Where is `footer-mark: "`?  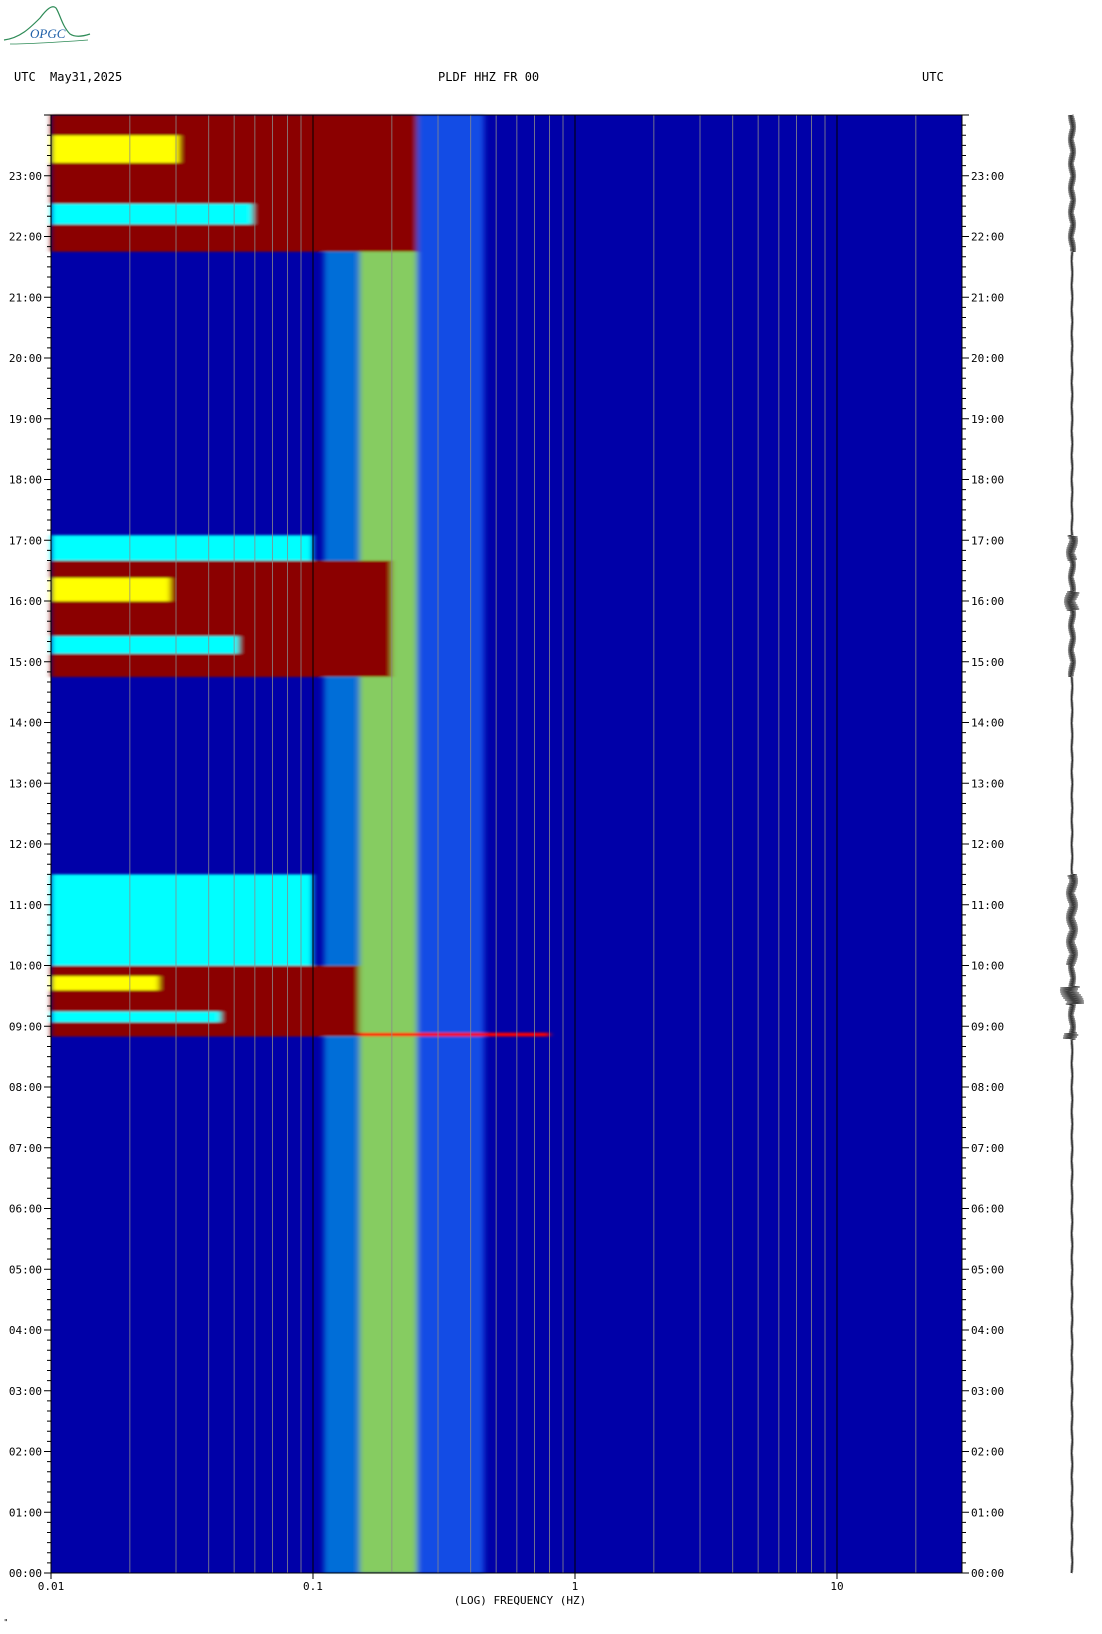
footer-mark: " is located at coordinates (6, 1622).